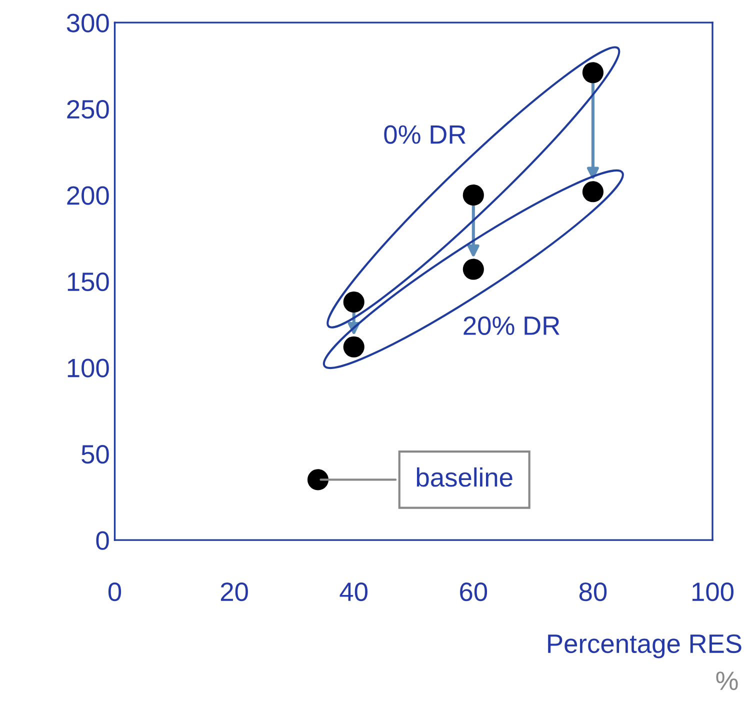 This screenshot has height=706, width=750. Describe the element at coordinates (354, 592) in the screenshot. I see `x-tick-label: 40` at that location.